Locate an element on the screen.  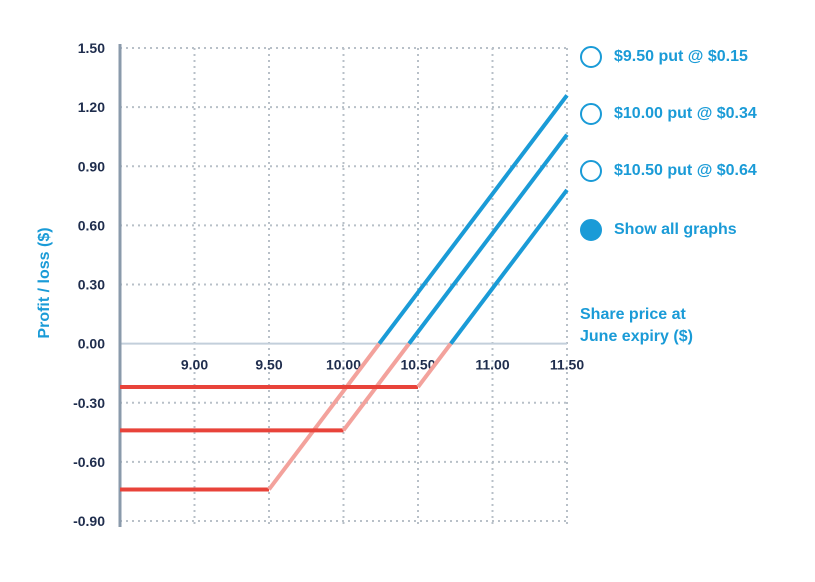
y-tick-label: 0.90 is located at coordinates (91, 166).